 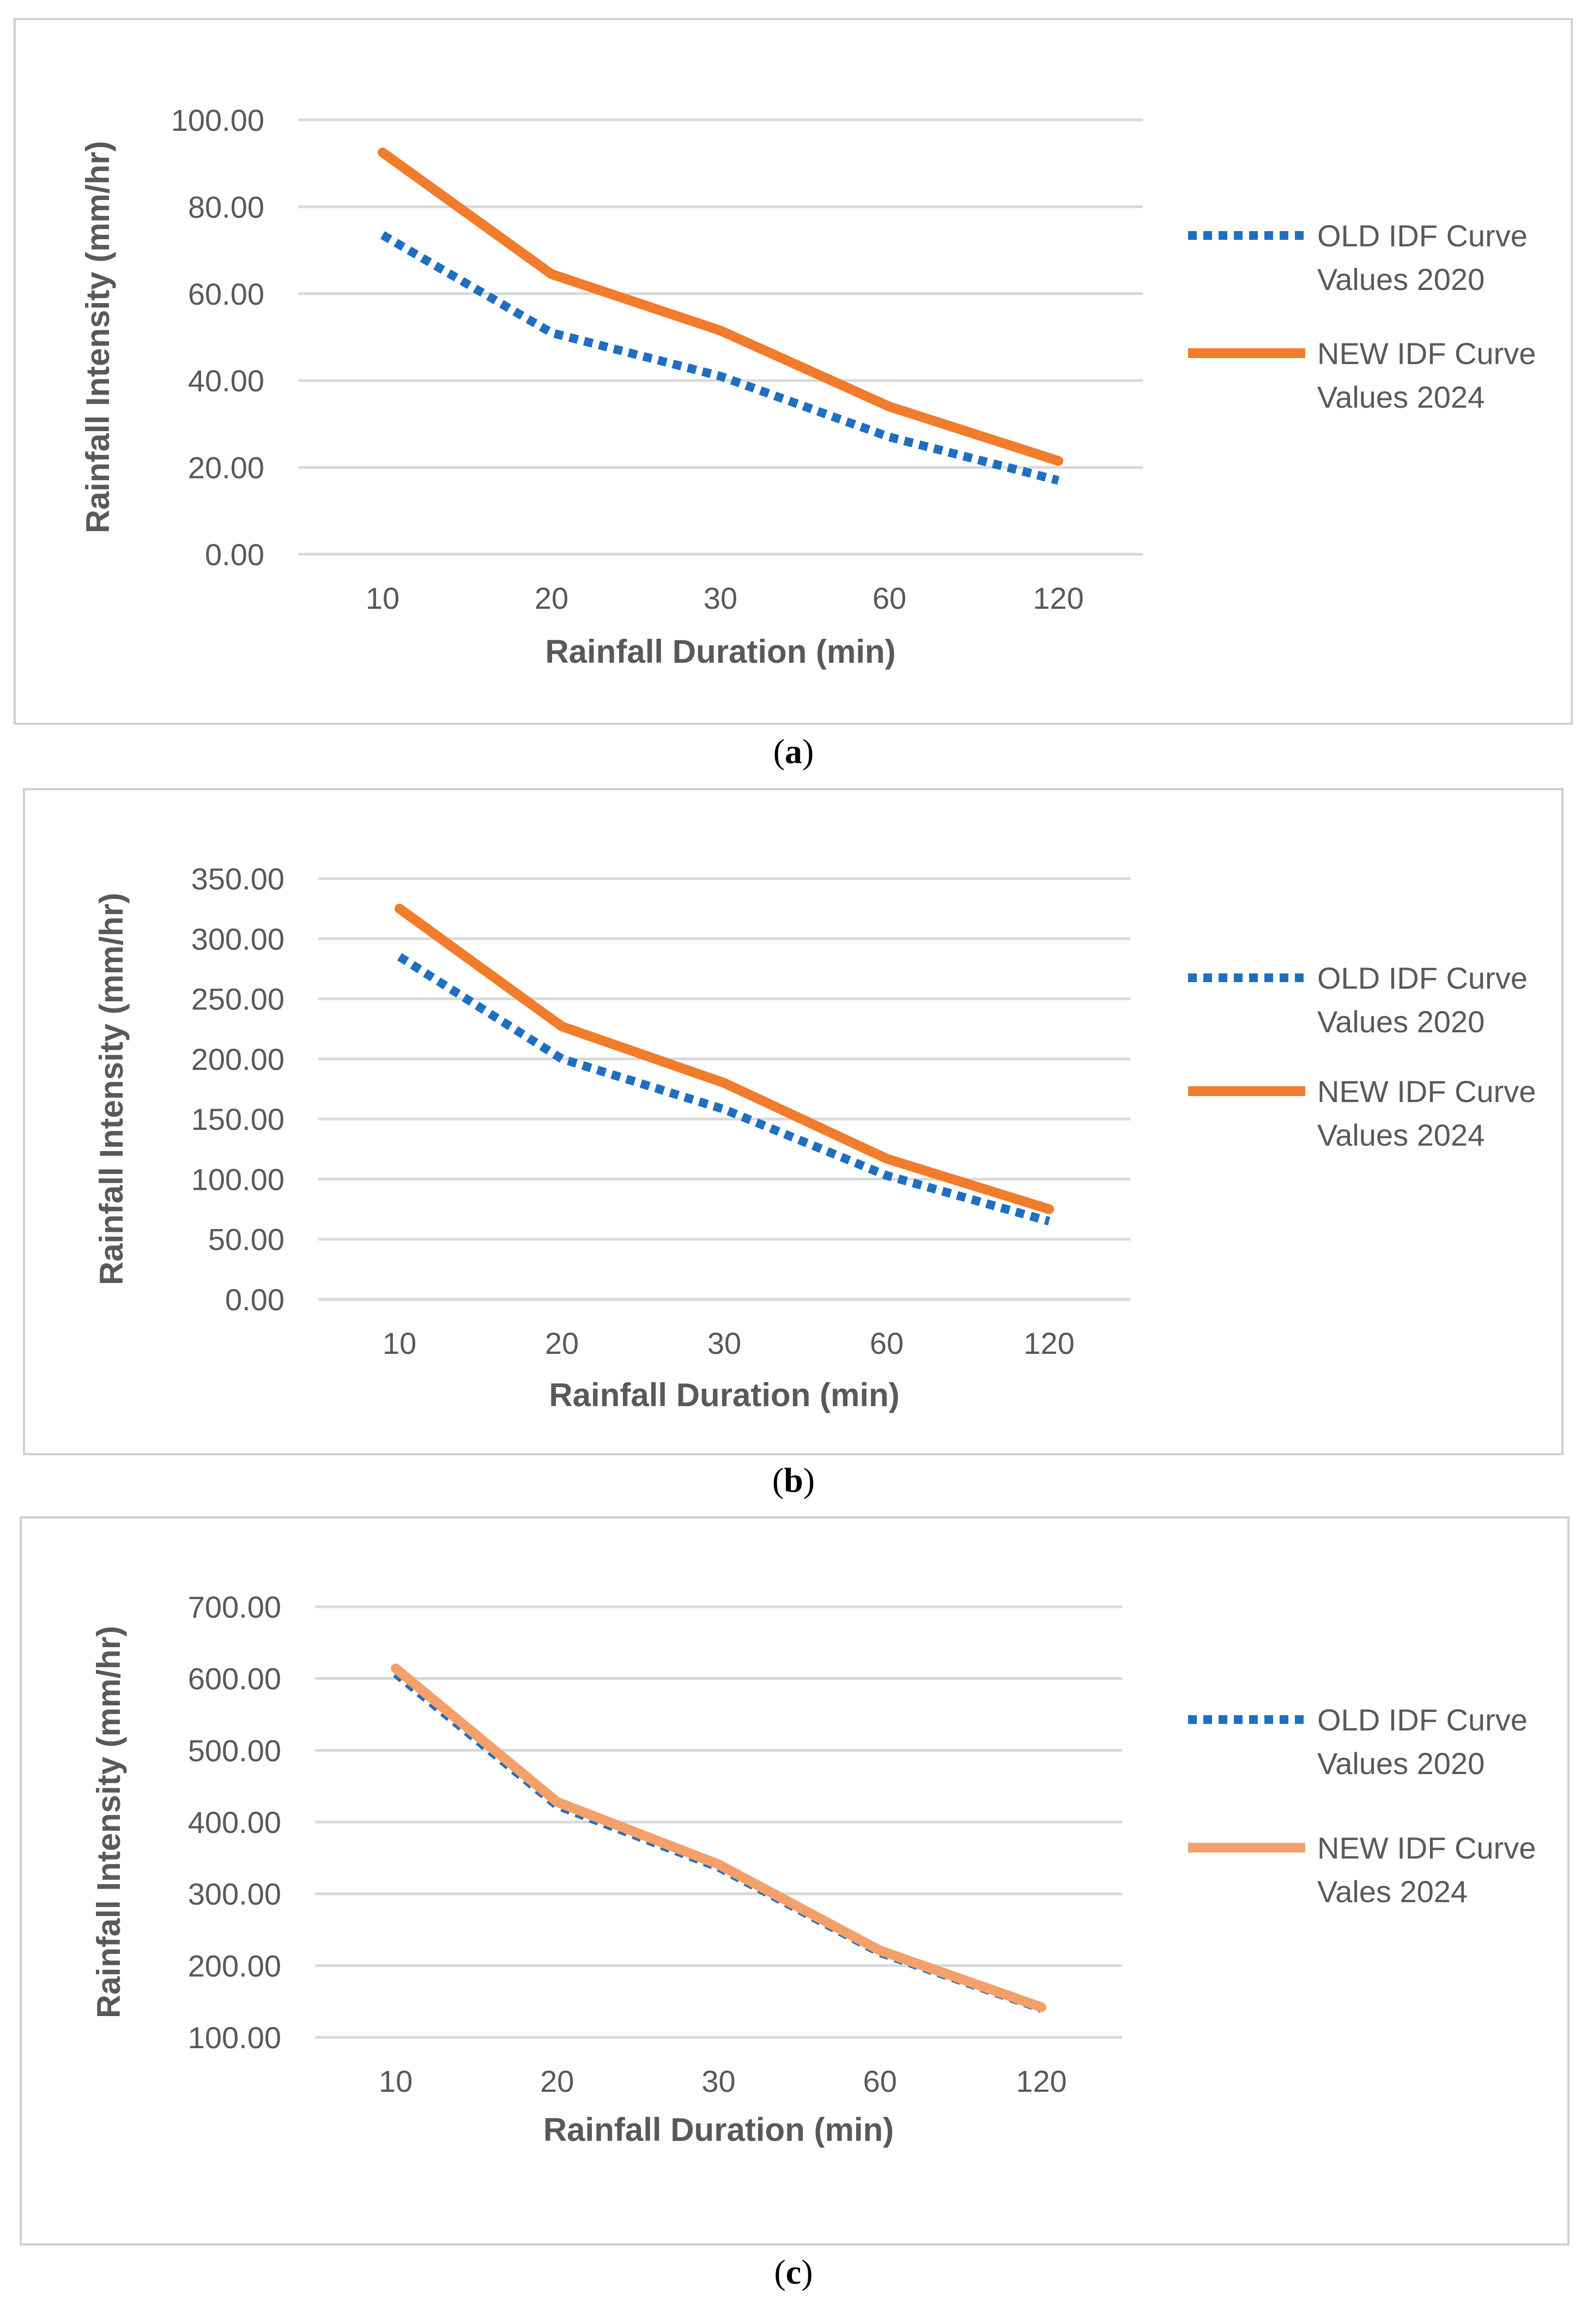 What do you see at coordinates (237, 879) in the screenshot?
I see `y-tick-label: 350.00` at bounding box center [237, 879].